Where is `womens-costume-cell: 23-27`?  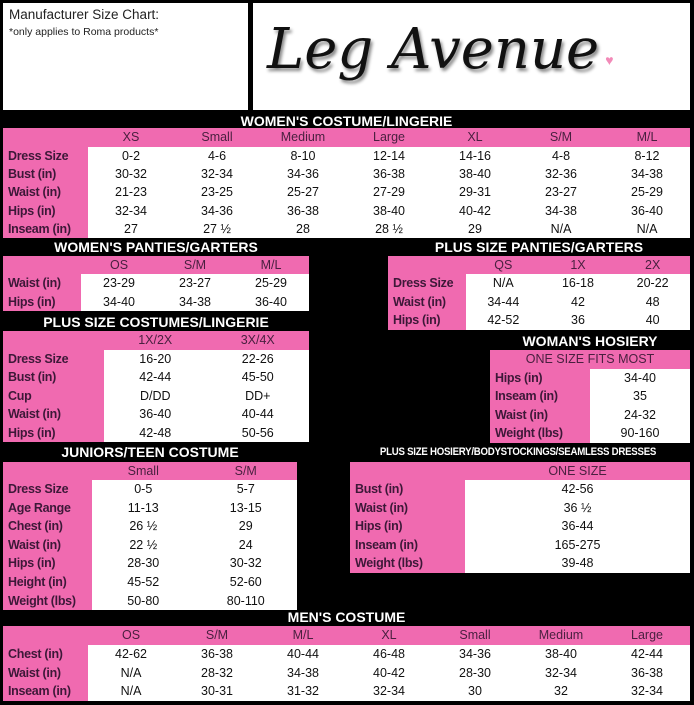 womens-costume-cell: 23-27 is located at coordinates (561, 192).